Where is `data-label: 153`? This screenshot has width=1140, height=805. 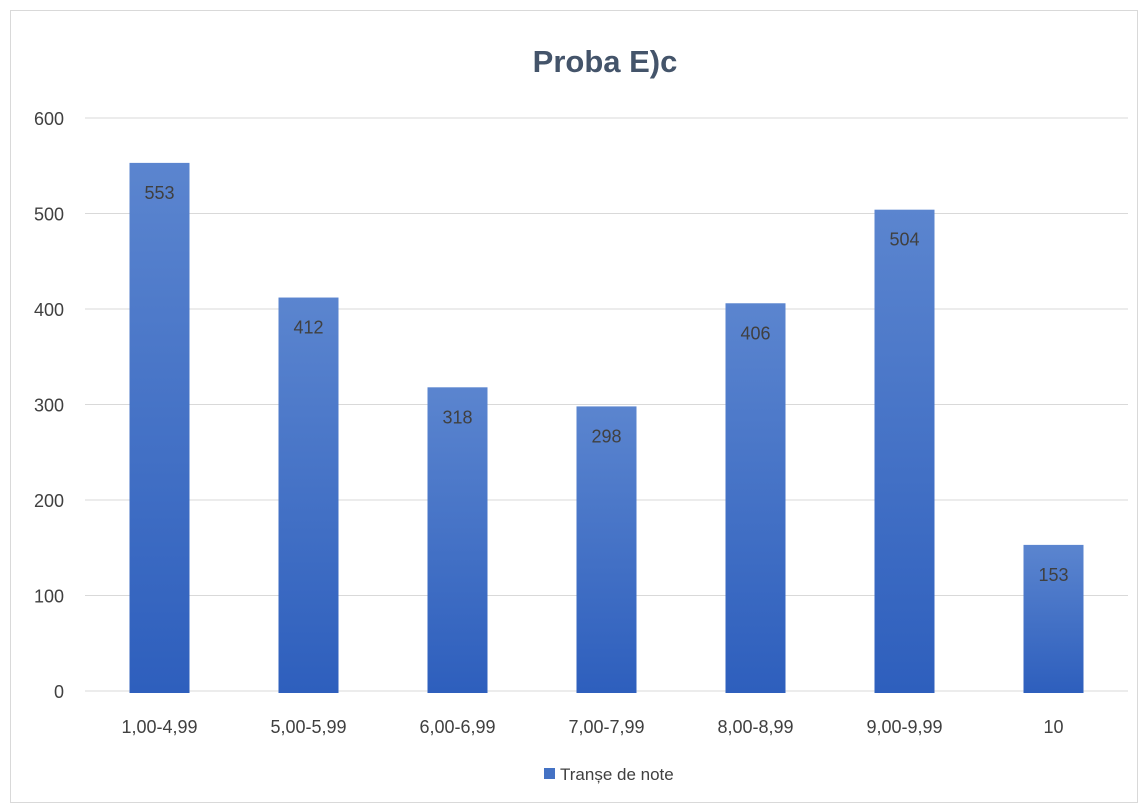 data-label: 153 is located at coordinates (1053, 575).